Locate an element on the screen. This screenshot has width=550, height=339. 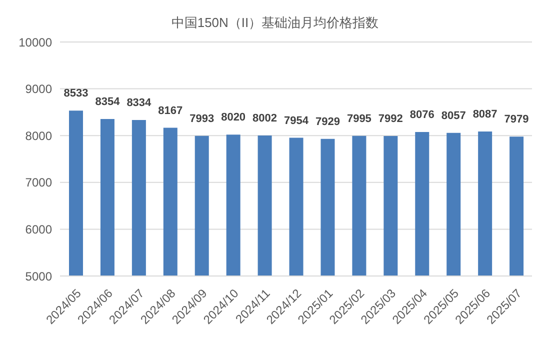
y-tick-label: 8000 is located at coordinates (38, 135).